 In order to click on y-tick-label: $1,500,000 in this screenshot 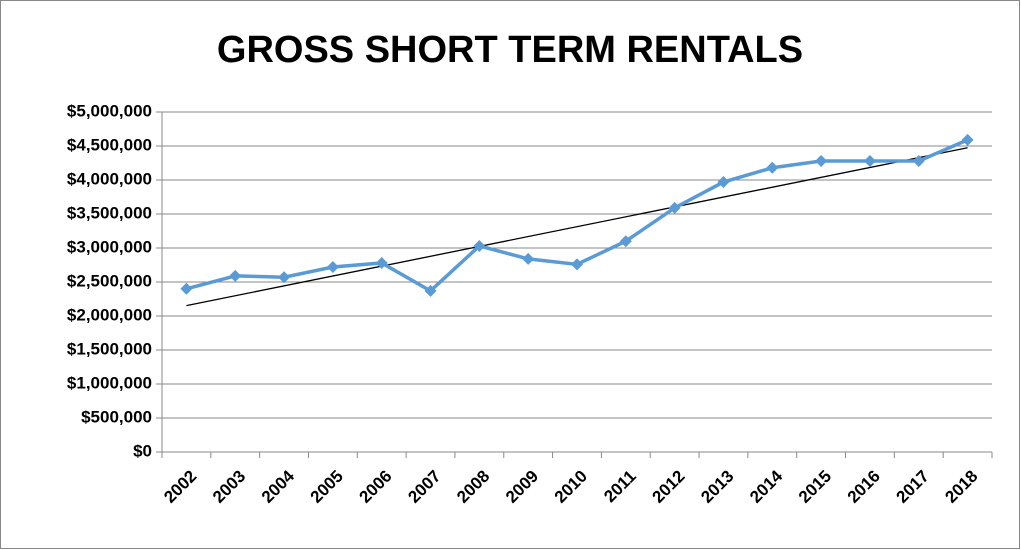, I will do `click(109, 348)`.